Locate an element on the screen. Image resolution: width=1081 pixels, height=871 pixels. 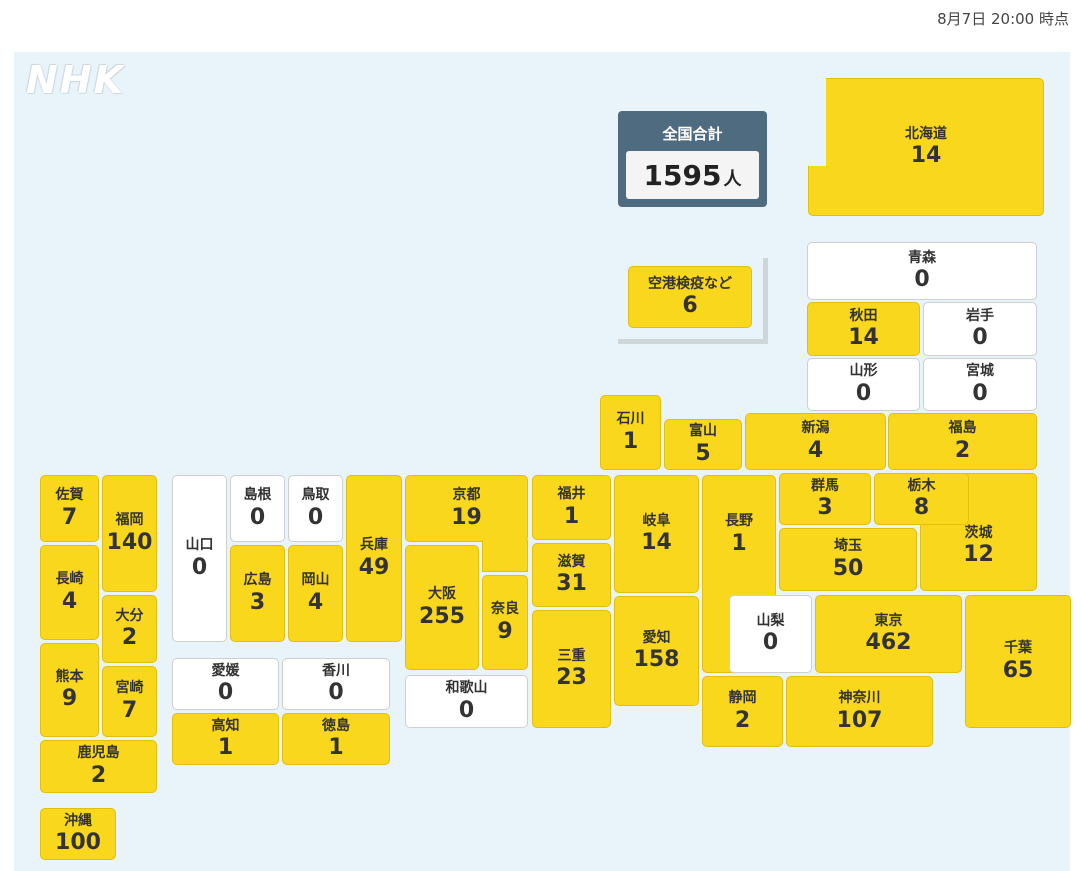
pref-shimane: 島根 0 is located at coordinates (257, 508).